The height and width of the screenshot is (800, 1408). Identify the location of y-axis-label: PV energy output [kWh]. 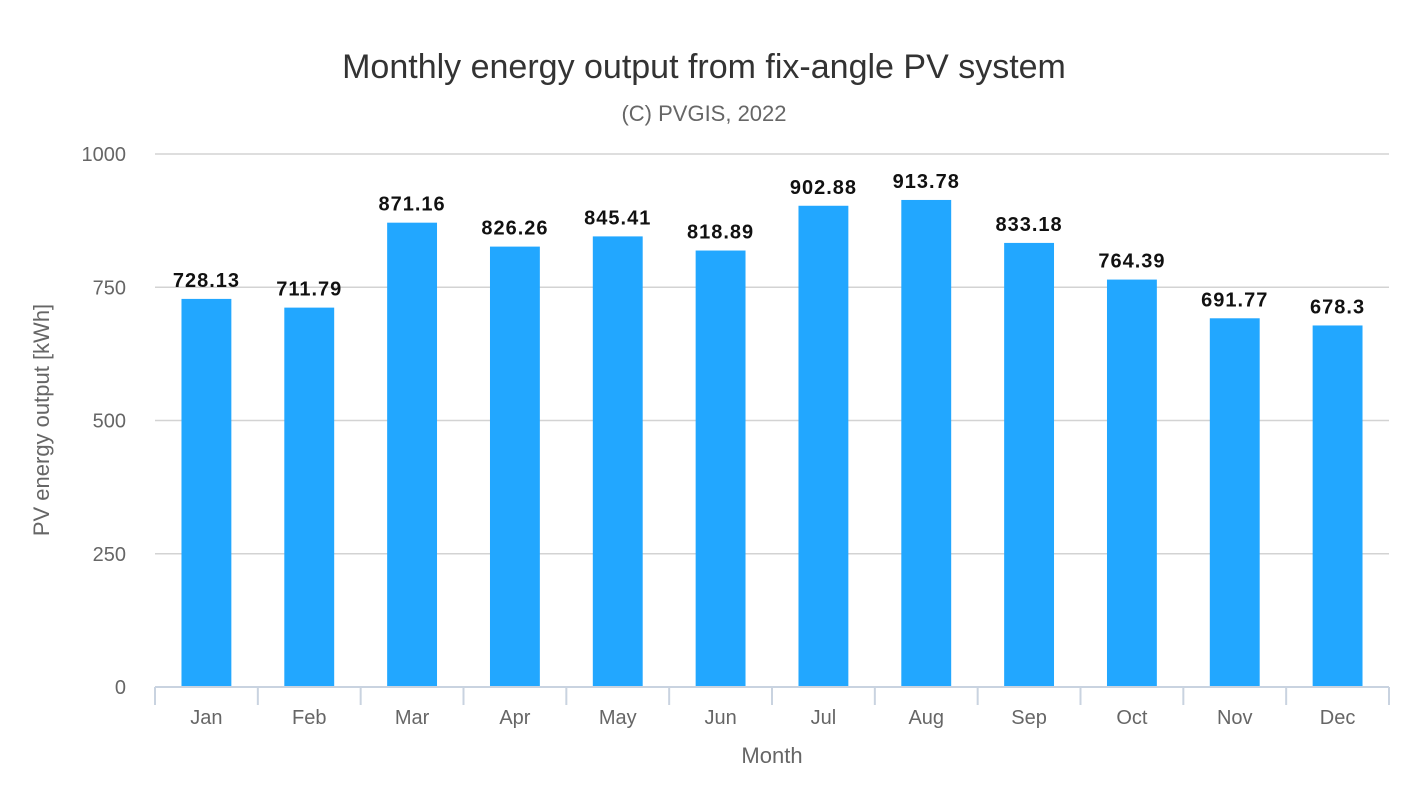
(41, 420).